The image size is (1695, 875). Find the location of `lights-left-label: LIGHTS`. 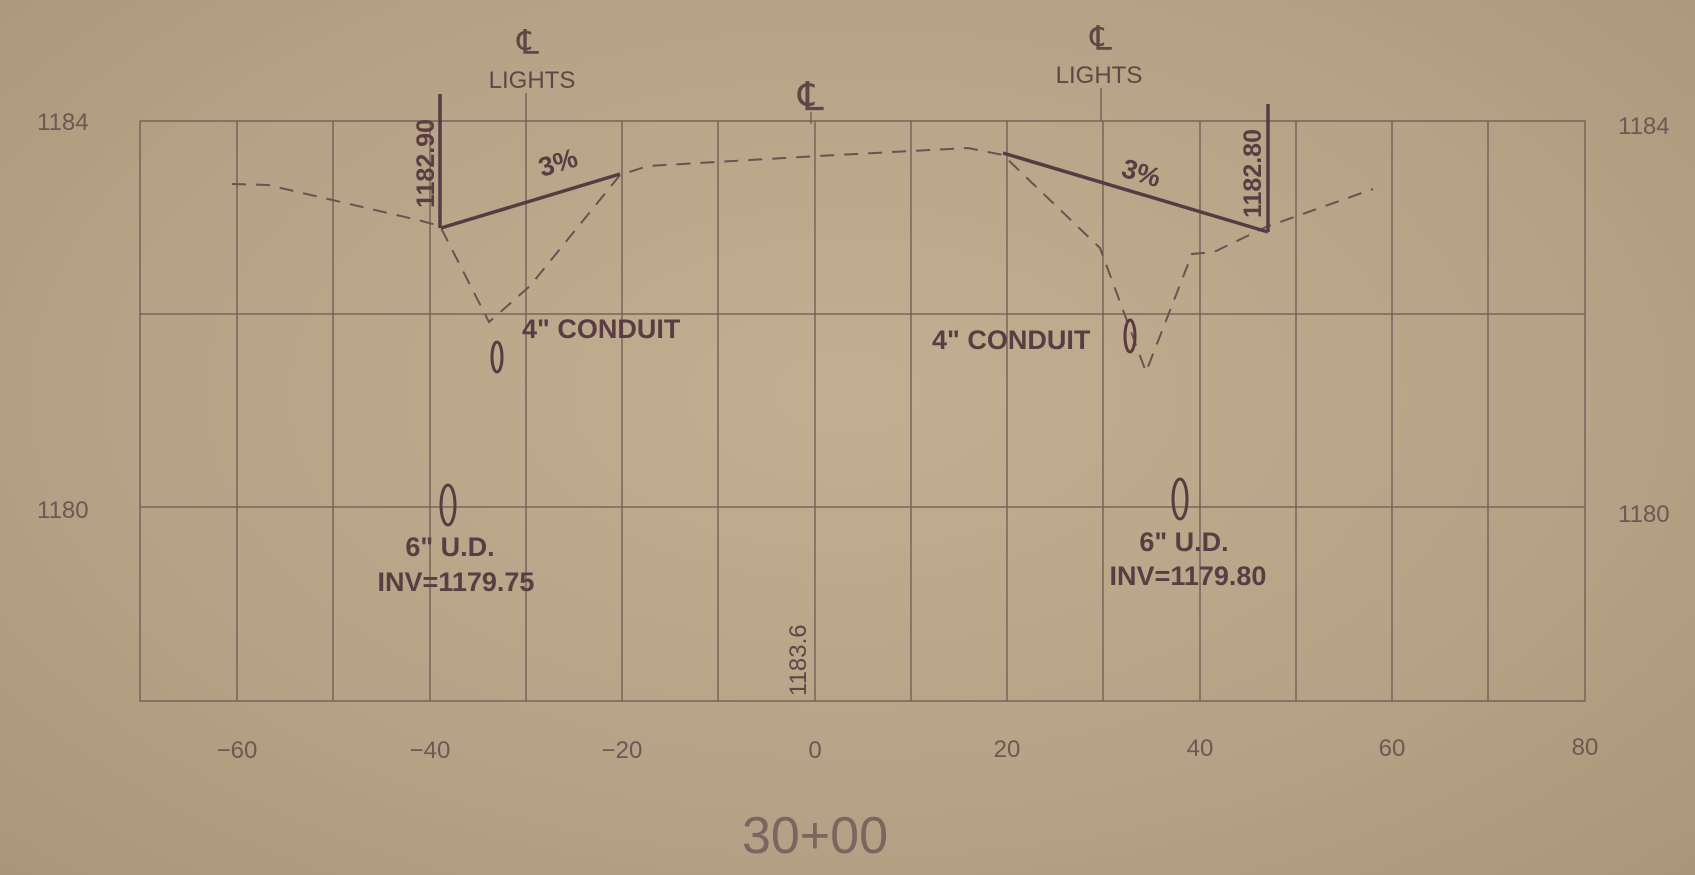

lights-left-label: LIGHTS is located at coordinates (532, 80).